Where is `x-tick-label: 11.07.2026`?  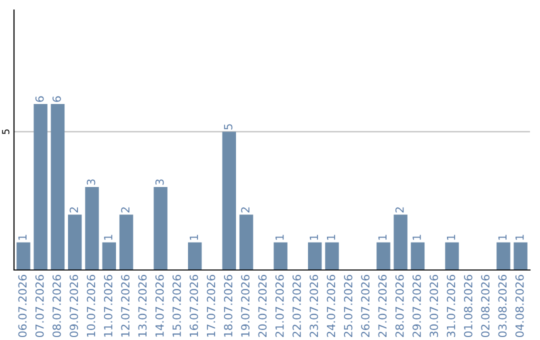
x-tick-label: 11.07.2026 is located at coordinates (108, 305).